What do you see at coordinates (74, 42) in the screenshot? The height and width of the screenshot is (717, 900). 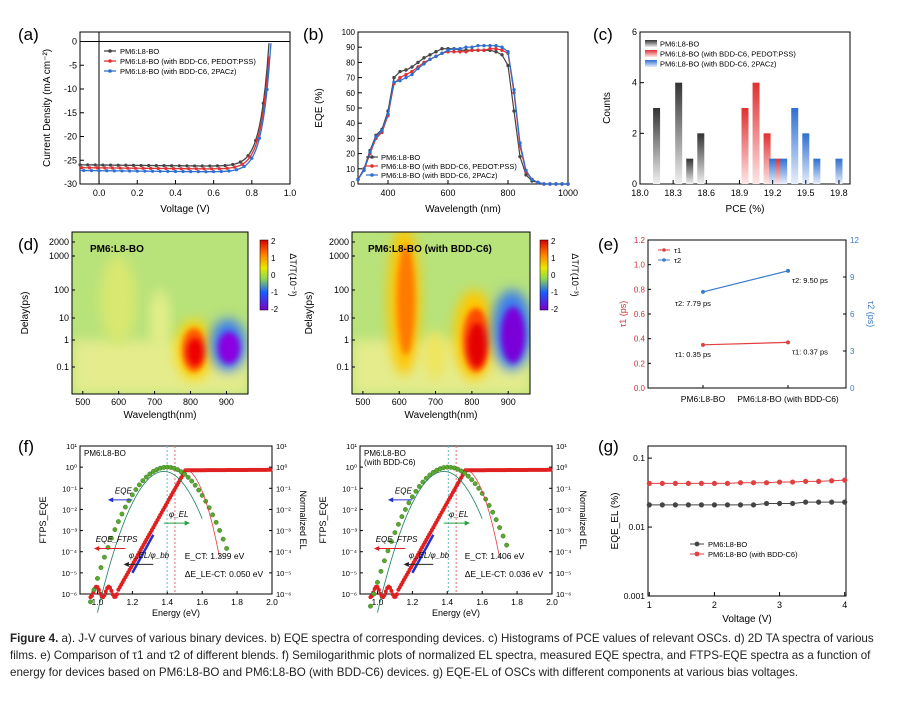 I see `a-ytick-label: 0` at bounding box center [74, 42].